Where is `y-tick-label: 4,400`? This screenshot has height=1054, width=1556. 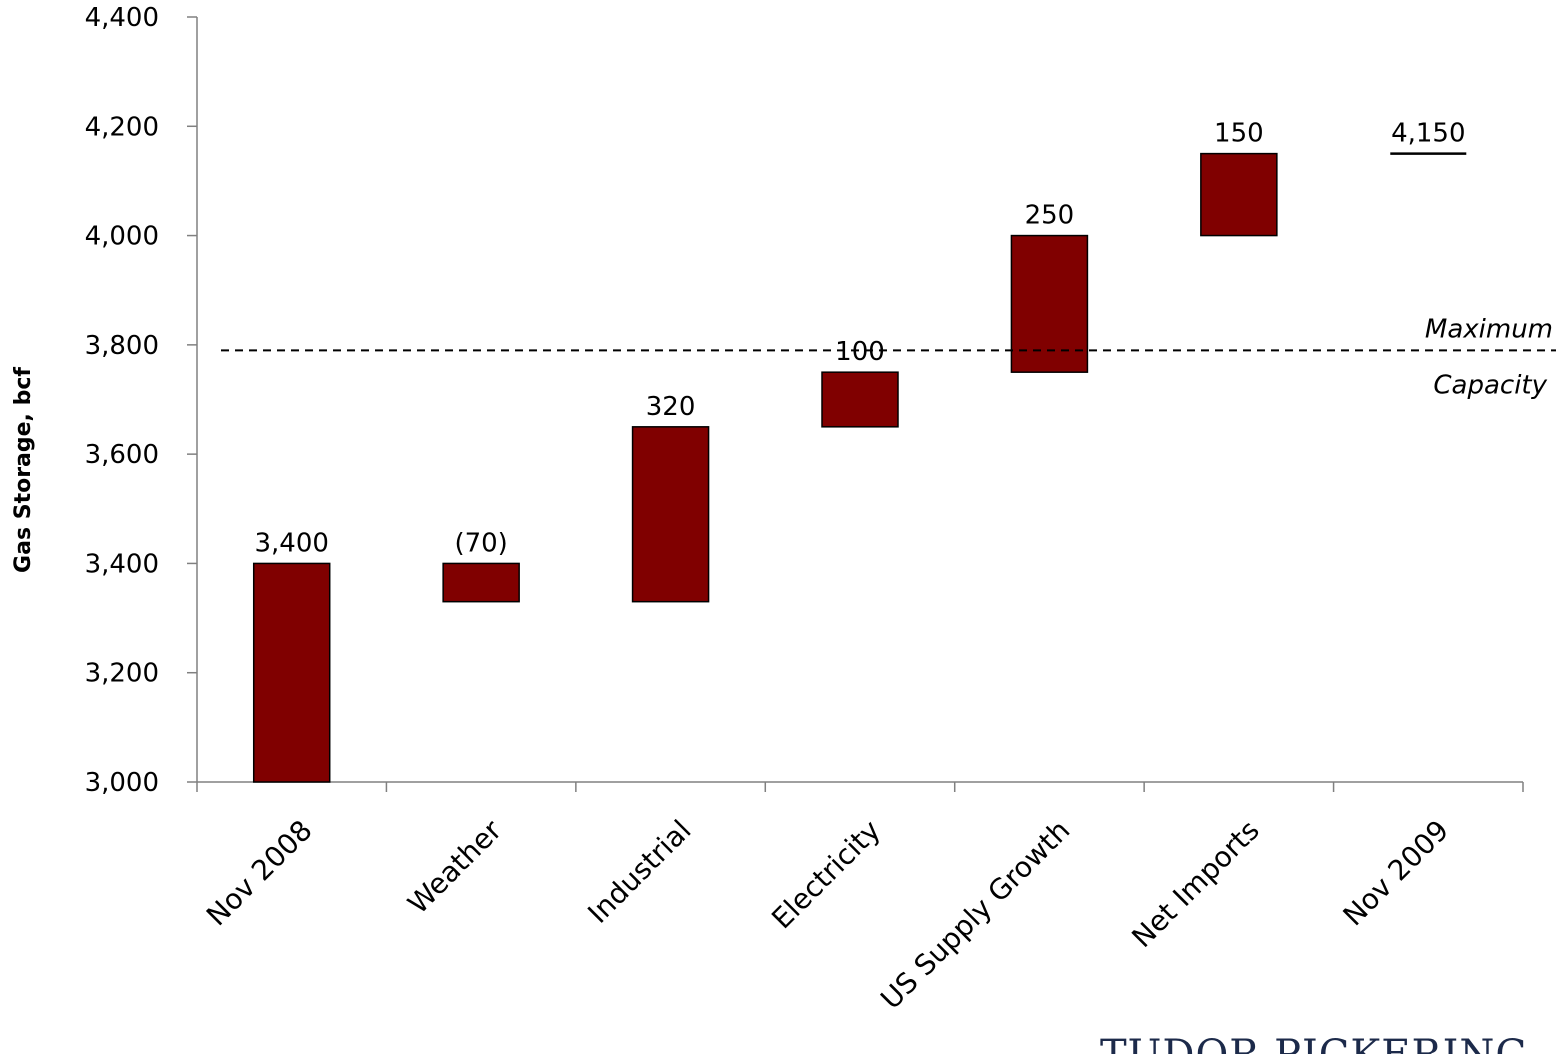
y-tick-label: 4,400 is located at coordinates (122, 18).